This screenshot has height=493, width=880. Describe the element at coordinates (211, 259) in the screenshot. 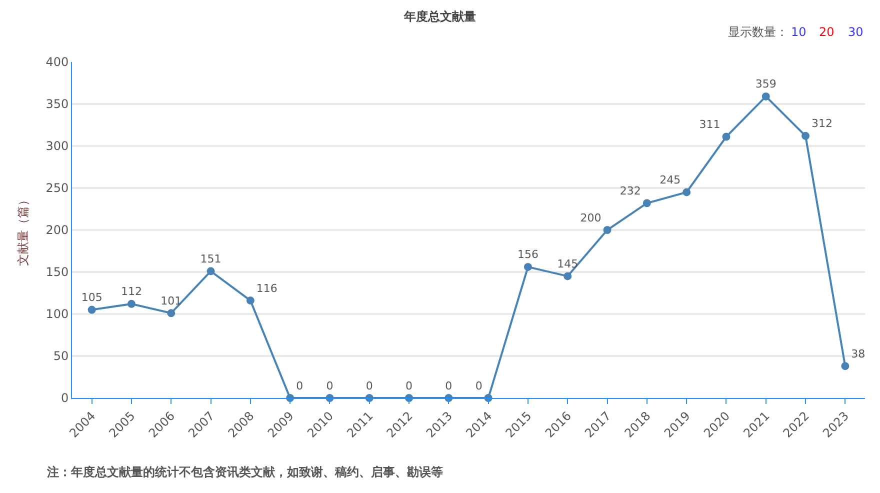

I see `data-label: 151` at that location.